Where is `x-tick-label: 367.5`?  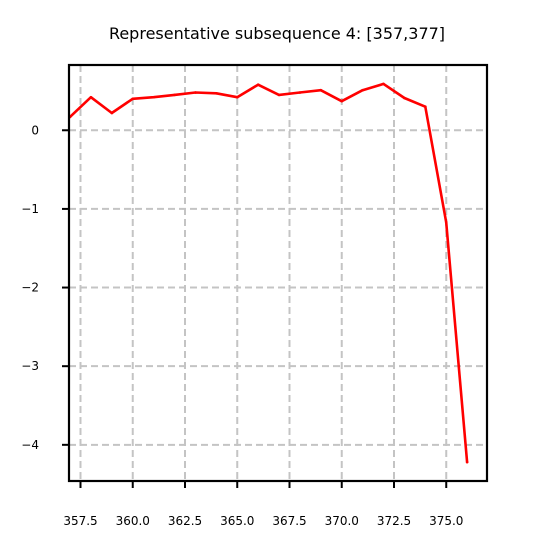
x-tick-label: 367.5 is located at coordinates (289, 521).